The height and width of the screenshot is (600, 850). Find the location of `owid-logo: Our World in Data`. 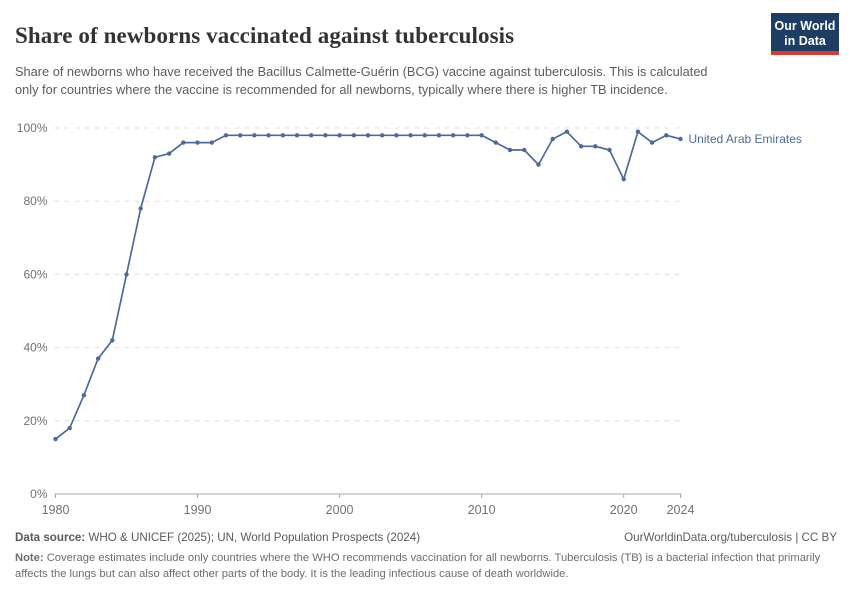

owid-logo: Our World in Data is located at coordinates (805, 34).